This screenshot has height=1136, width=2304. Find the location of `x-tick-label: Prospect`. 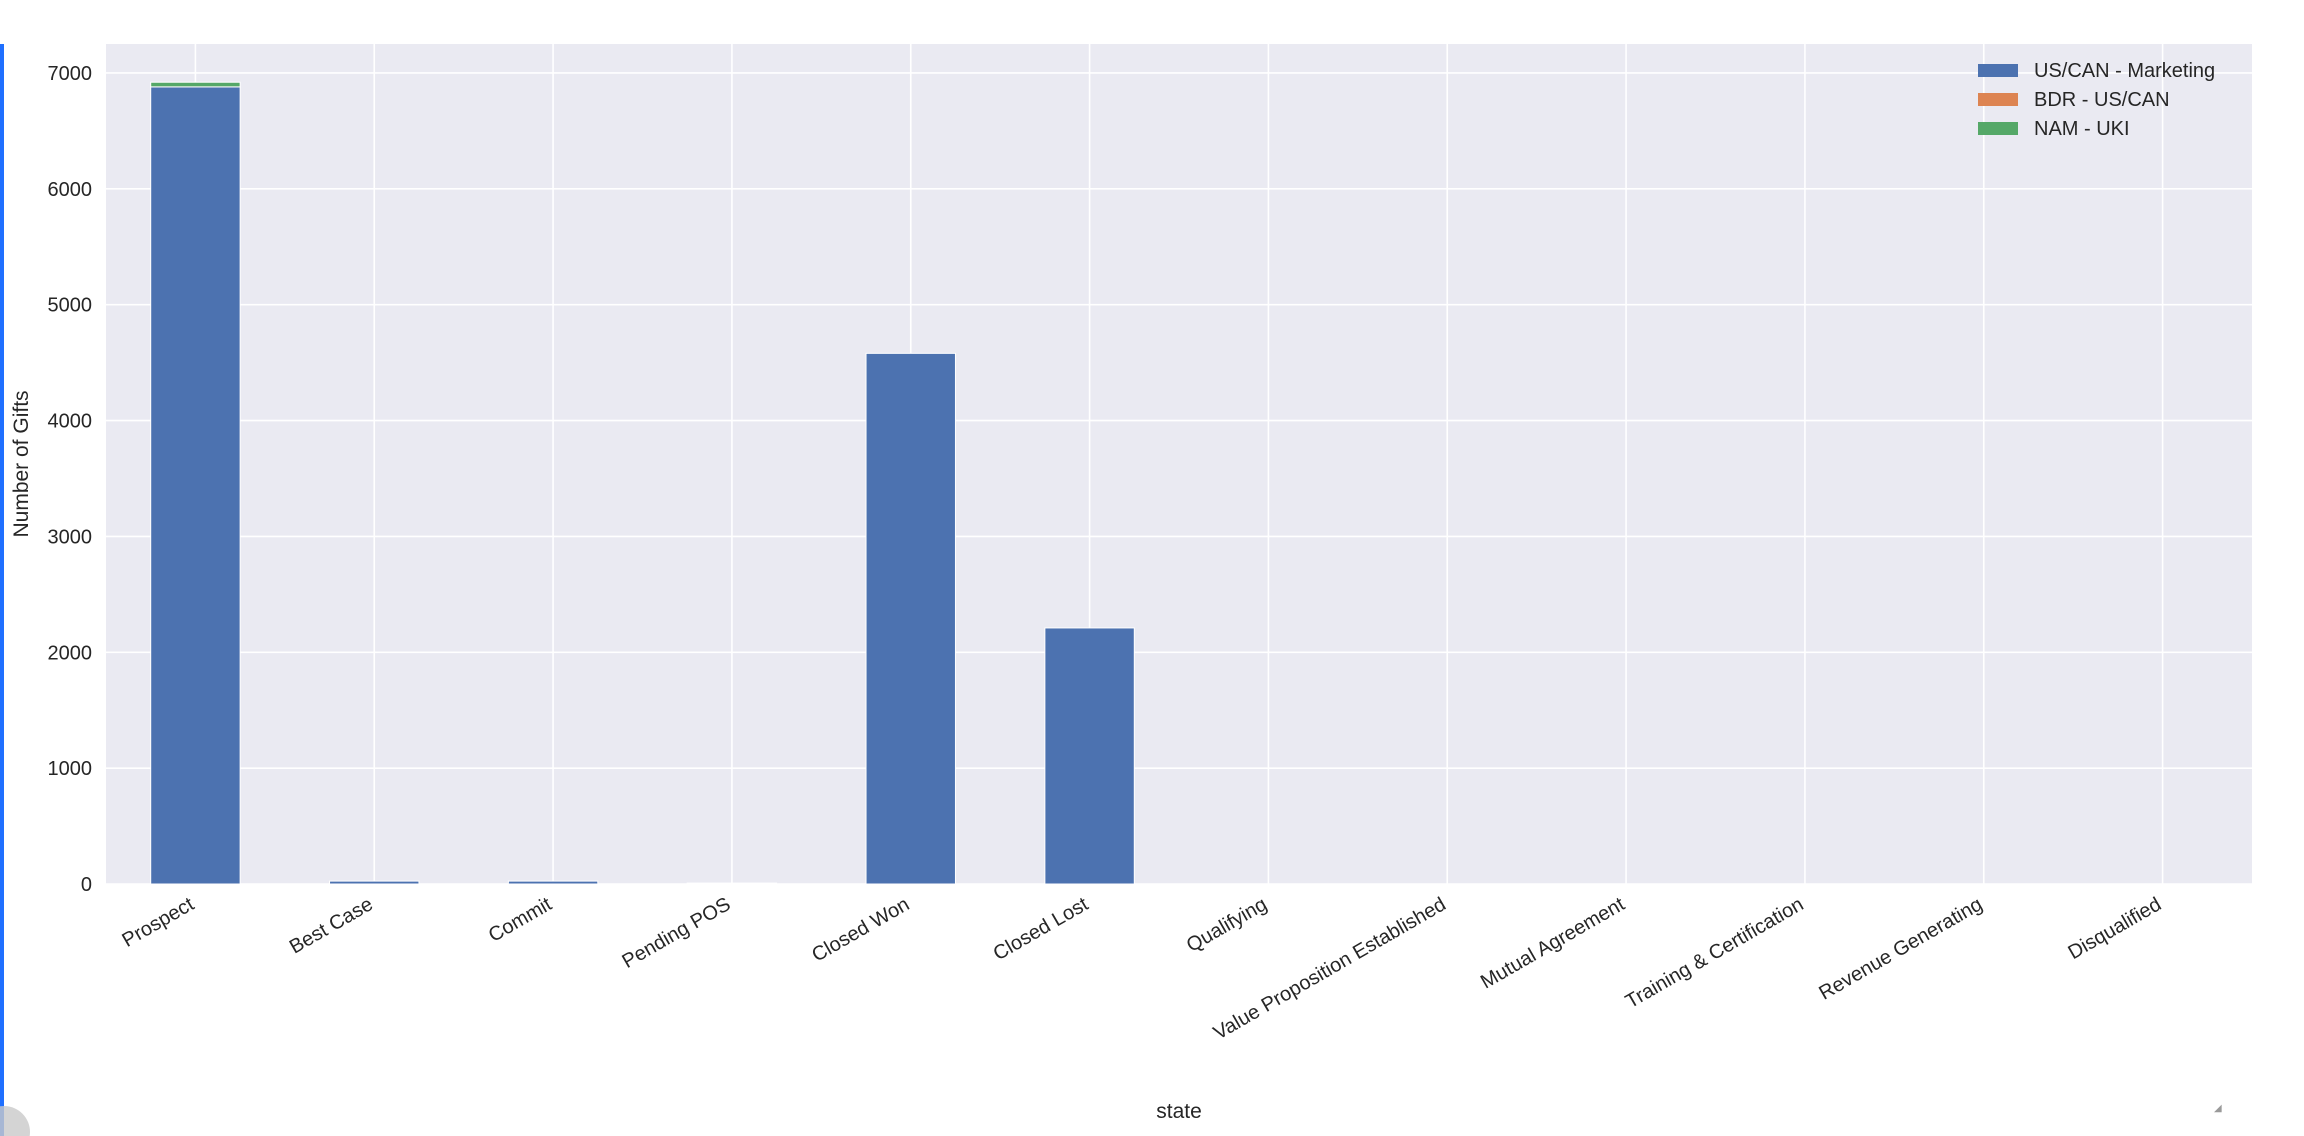

x-tick-label: Prospect is located at coordinates (159, 922).